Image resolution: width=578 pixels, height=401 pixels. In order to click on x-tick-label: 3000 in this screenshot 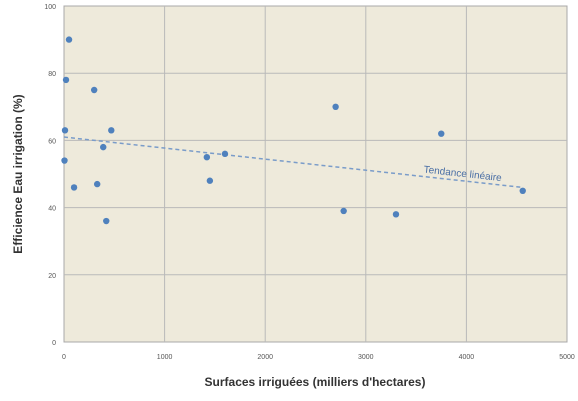, I will do `click(366, 357)`.